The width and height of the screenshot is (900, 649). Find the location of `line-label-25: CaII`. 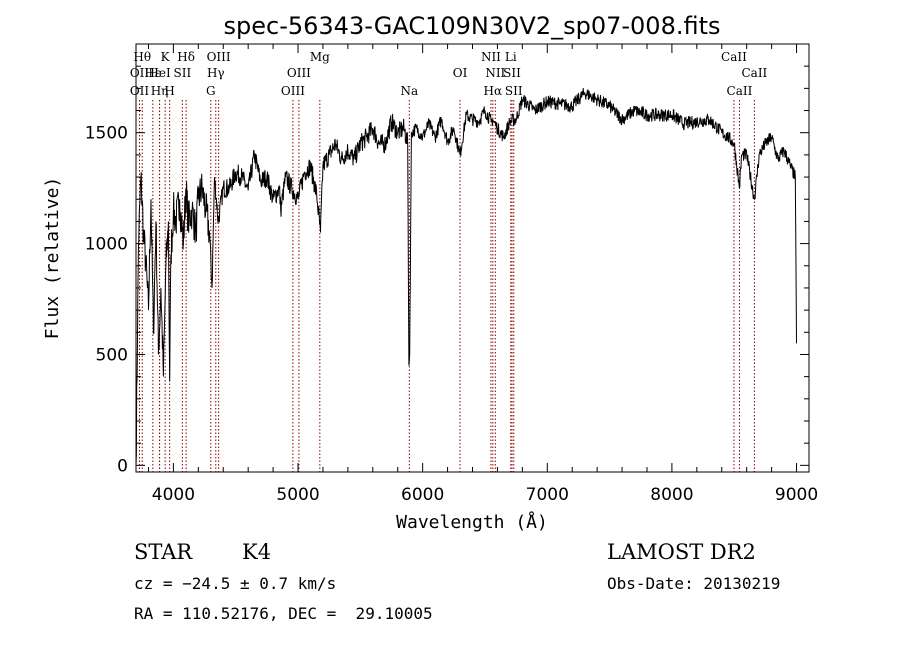

line-label-25: CaII is located at coordinates (740, 91).